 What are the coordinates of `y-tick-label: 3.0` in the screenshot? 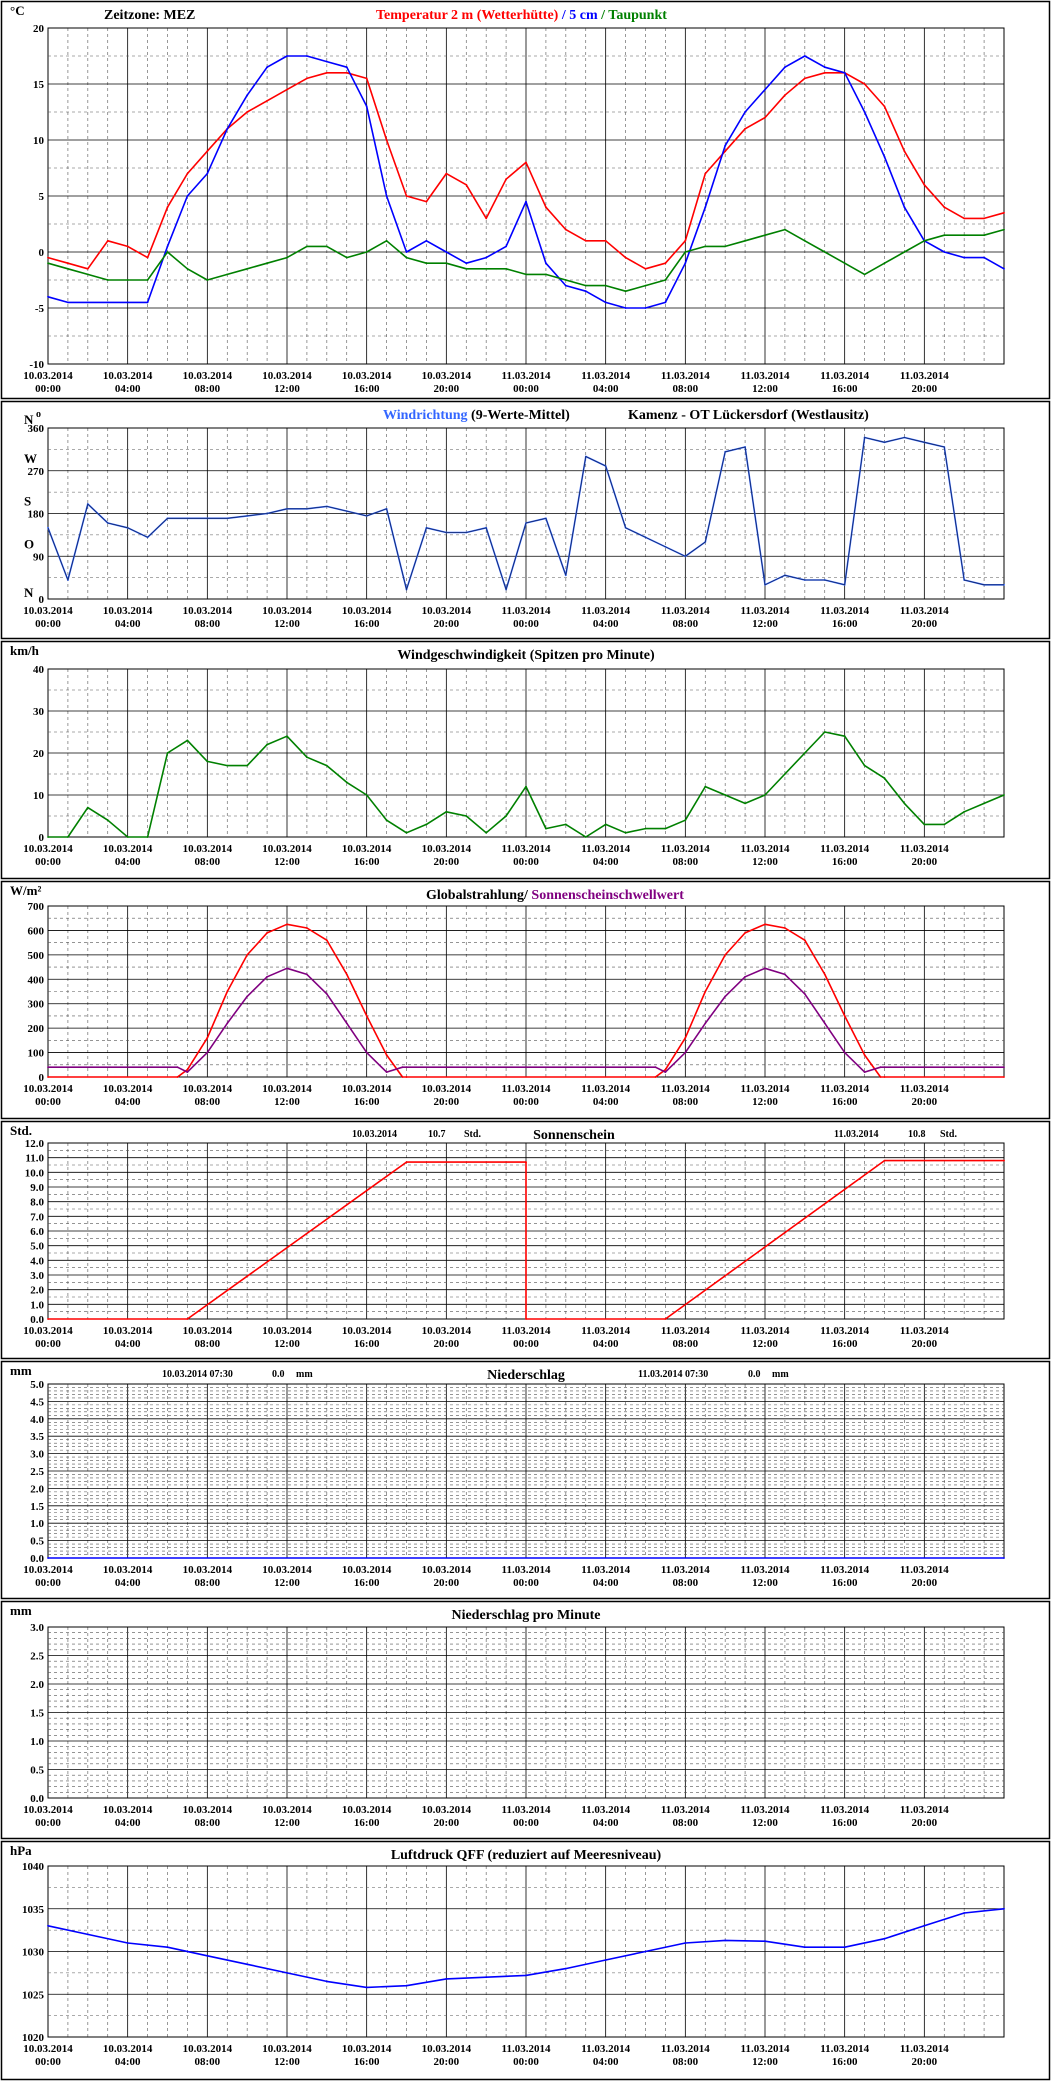 It's located at (37, 1455).